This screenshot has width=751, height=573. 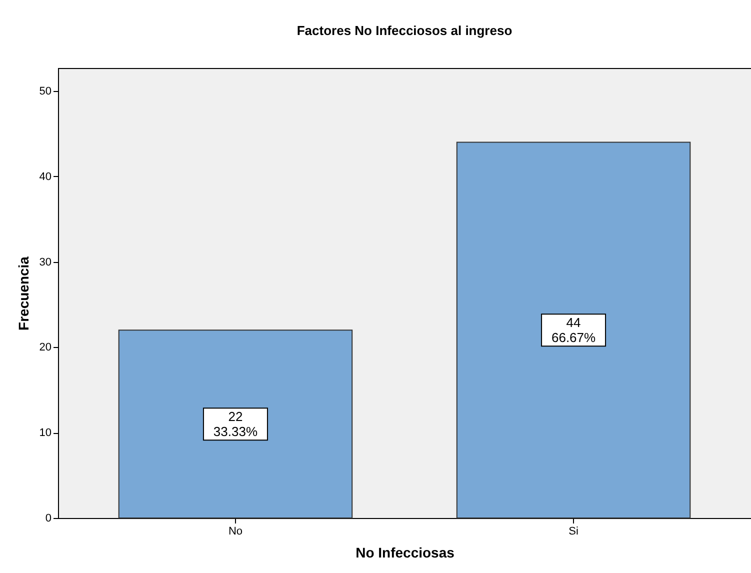 What do you see at coordinates (573, 532) in the screenshot?
I see `x-tick-label: Si` at bounding box center [573, 532].